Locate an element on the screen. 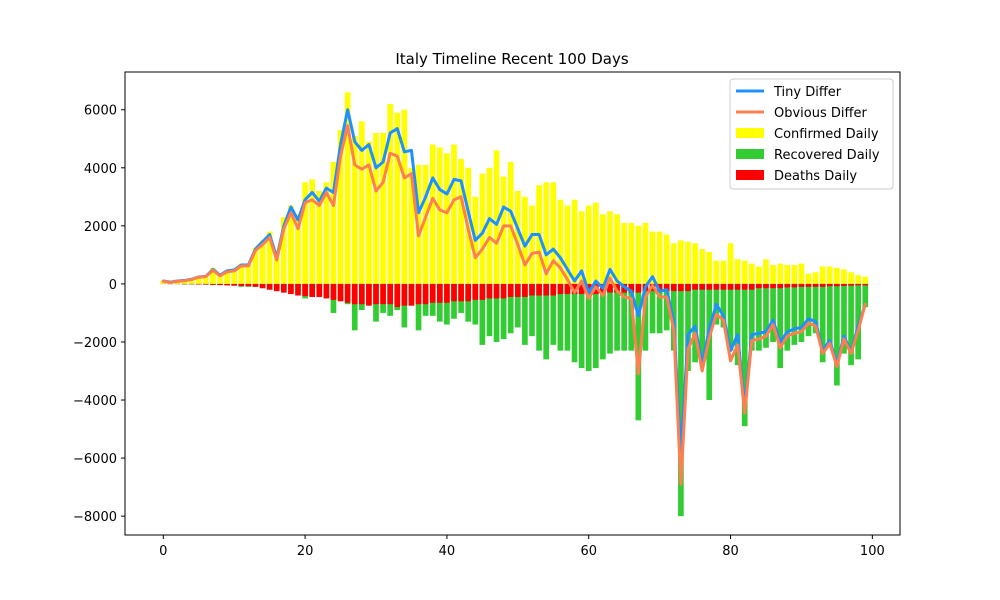 The image size is (1000, 600). x-tick-label: 60 is located at coordinates (588, 551).